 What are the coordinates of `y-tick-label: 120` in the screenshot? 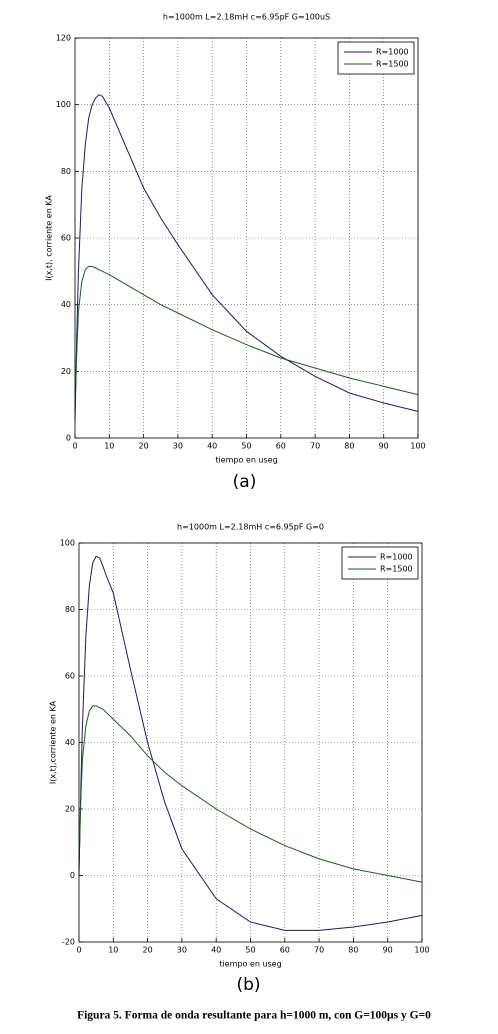 It's located at (63, 38).